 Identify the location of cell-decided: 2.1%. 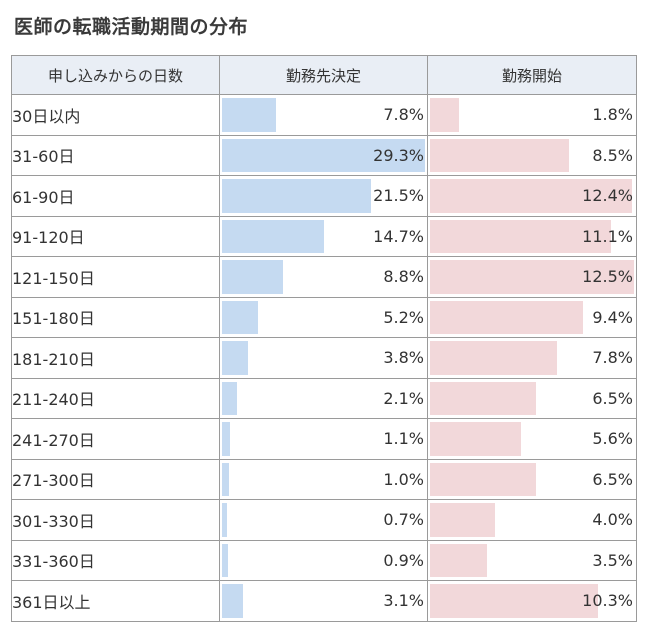
(323, 398).